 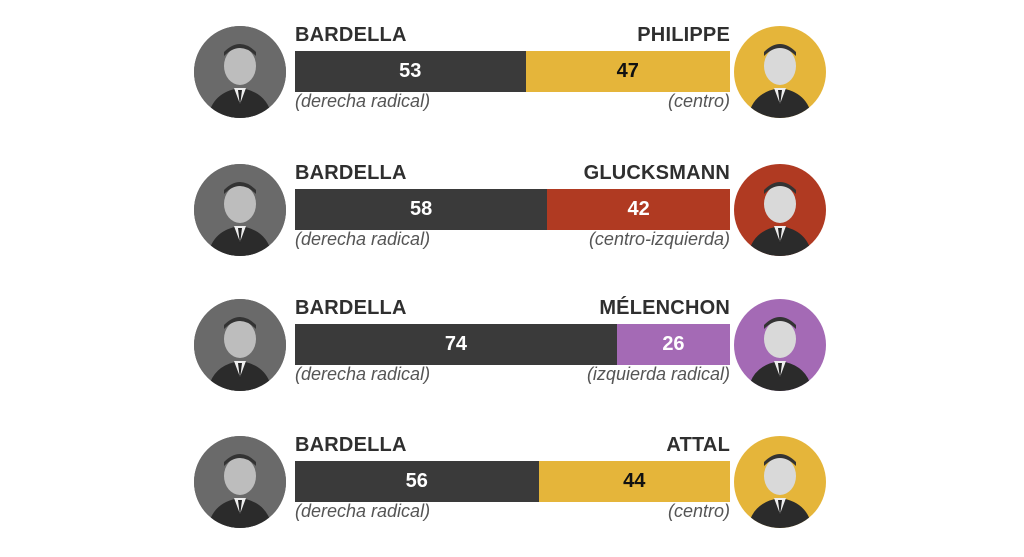 What do you see at coordinates (683, 35) in the screenshot?
I see `candidate-name: PHILIPPE` at bounding box center [683, 35].